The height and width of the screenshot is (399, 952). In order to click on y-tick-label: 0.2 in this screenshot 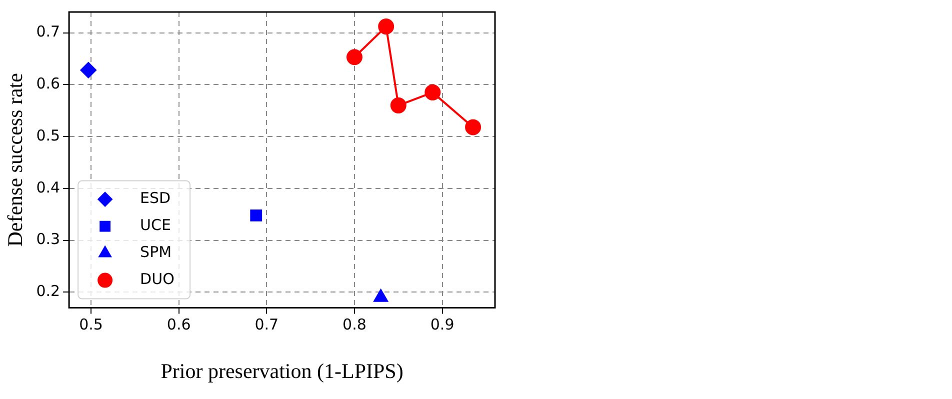, I will do `click(48, 291)`.